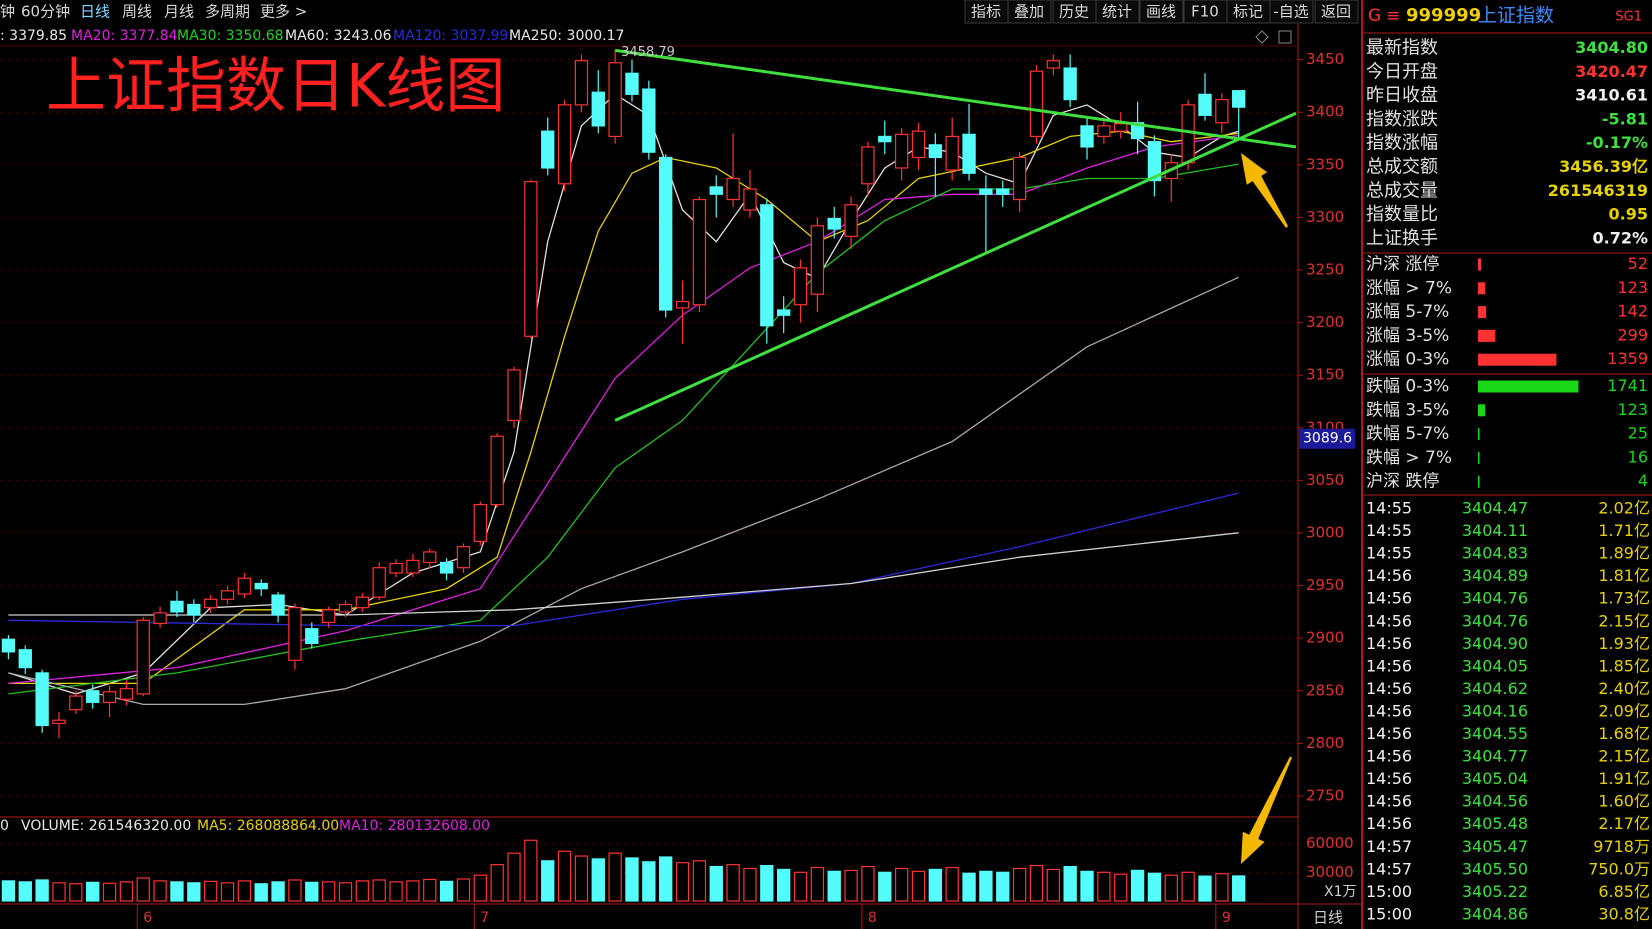  What do you see at coordinates (45, 12) in the screenshot?
I see `toolbar-tab: 60分钟` at bounding box center [45, 12].